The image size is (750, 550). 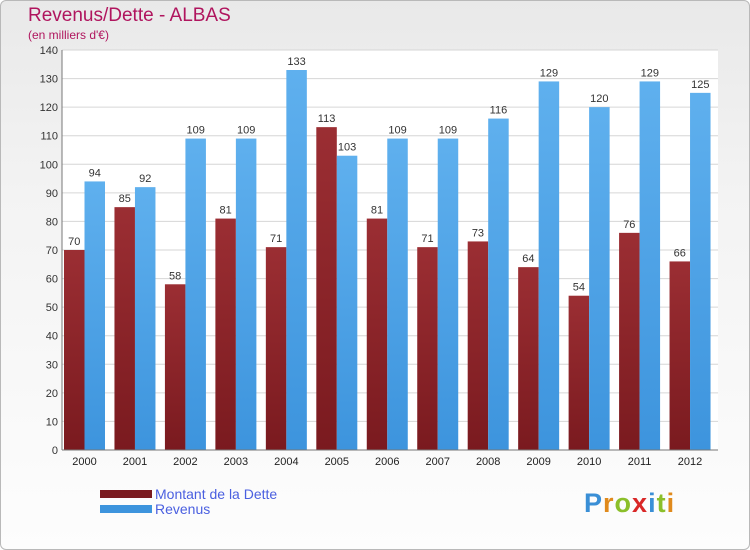 What do you see at coordinates (528, 358) in the screenshot?
I see `bar-debt-2009` at bounding box center [528, 358].